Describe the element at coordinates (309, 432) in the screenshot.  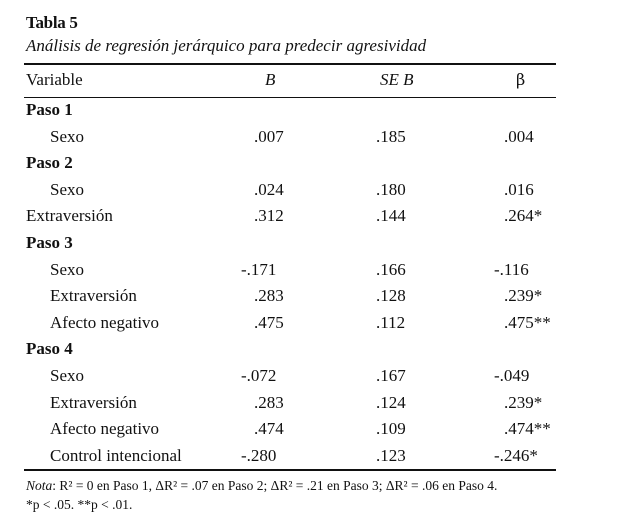
I see `table-row: Afecto negativo .474 .109 .474**` at that location.